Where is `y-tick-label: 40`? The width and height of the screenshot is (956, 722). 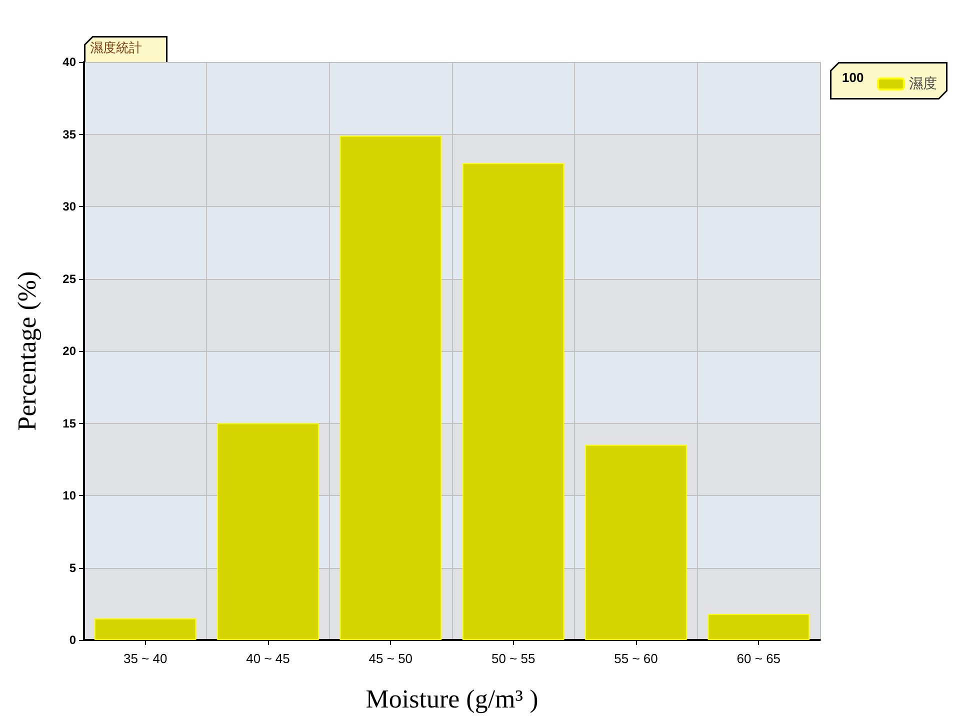
y-tick-label: 40 is located at coordinates (69, 62).